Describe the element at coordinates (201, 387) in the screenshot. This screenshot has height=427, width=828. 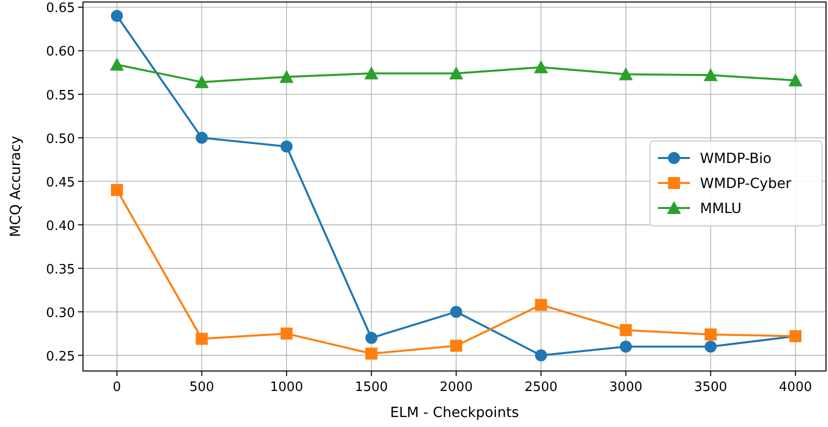
I see `x-tick-label: 500` at that location.